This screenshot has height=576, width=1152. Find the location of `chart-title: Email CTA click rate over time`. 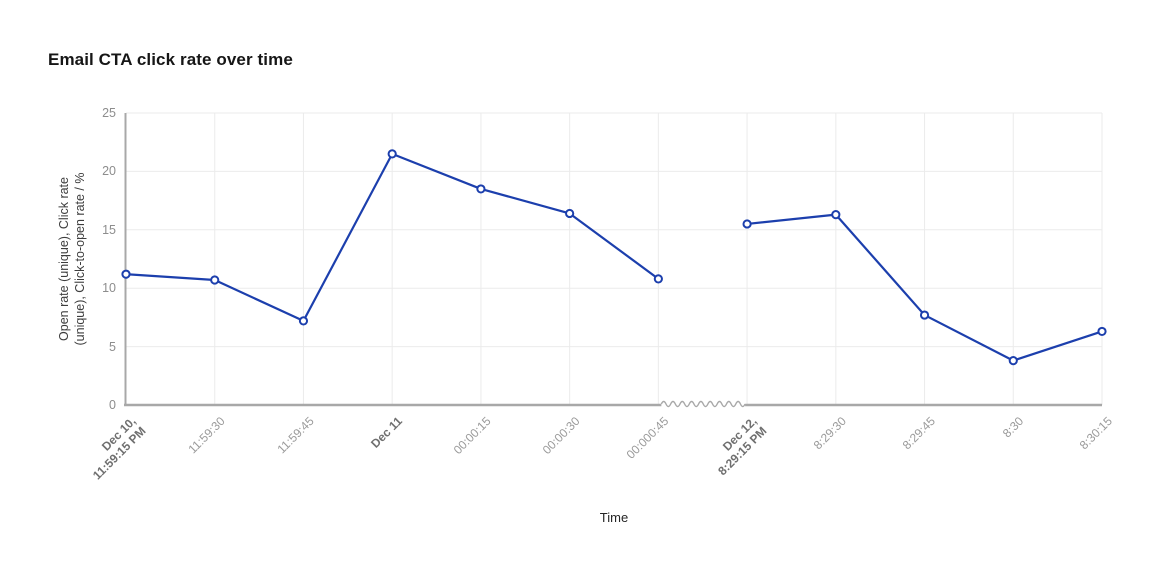

chart-title: Email CTA click rate over time is located at coordinates (170, 59).